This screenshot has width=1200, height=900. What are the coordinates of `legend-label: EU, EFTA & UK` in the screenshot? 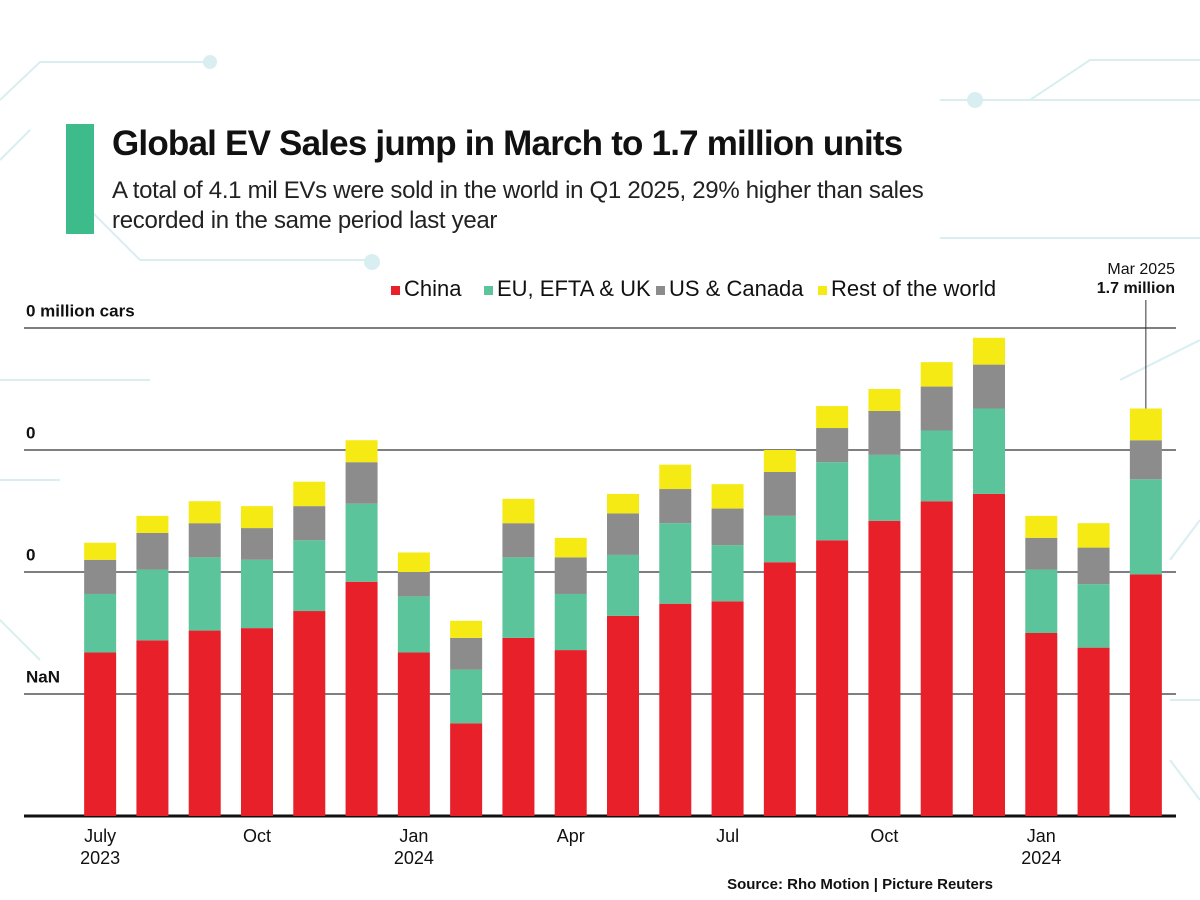 It's located at (574, 288).